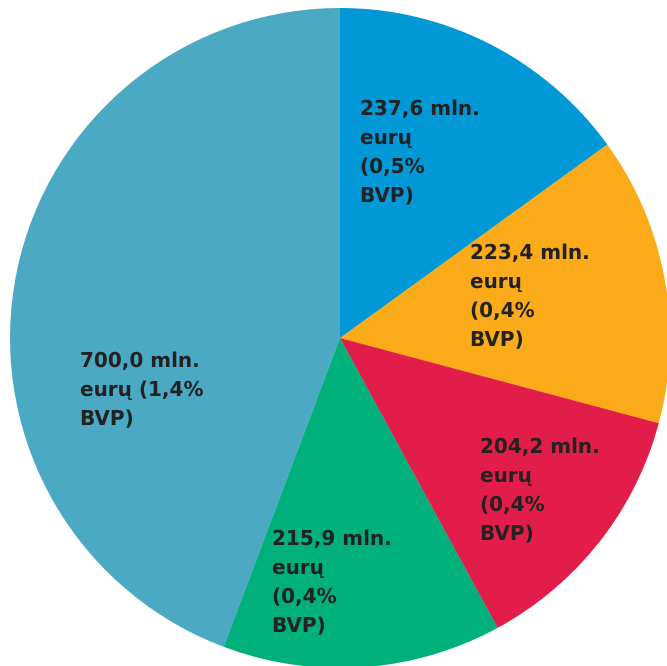 This screenshot has height=666, width=667. I want to click on data-label-box: 700,0 mln. eurų (1,4% BVP), so click(142, 389).